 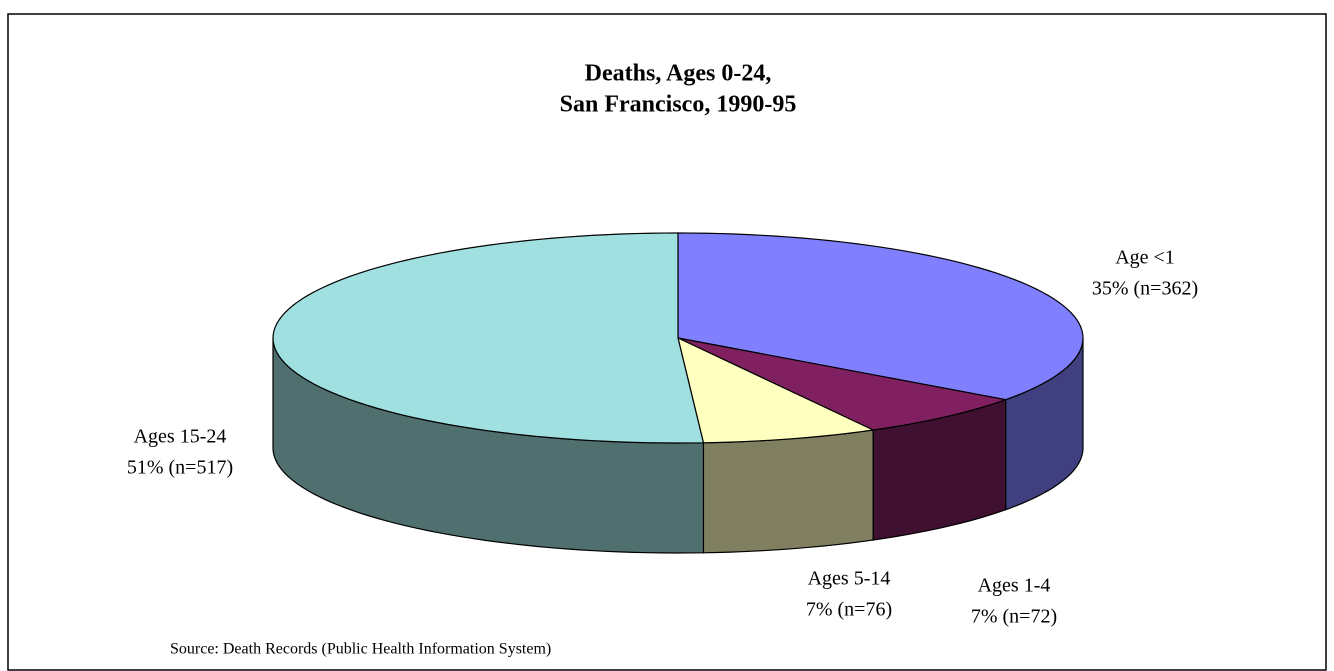 I want to click on slice-value-label: 7% (n=72), so click(x=1014, y=617).